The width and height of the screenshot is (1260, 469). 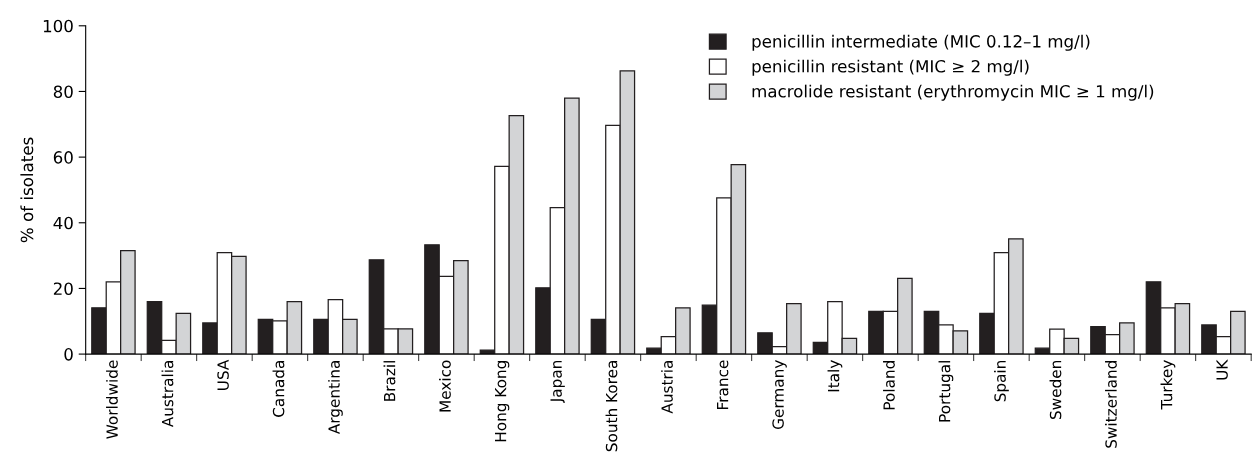 I want to click on legend-label: macrolide resistant (erythromycin MIC ≥ 1 mg/l), so click(x=953, y=92).